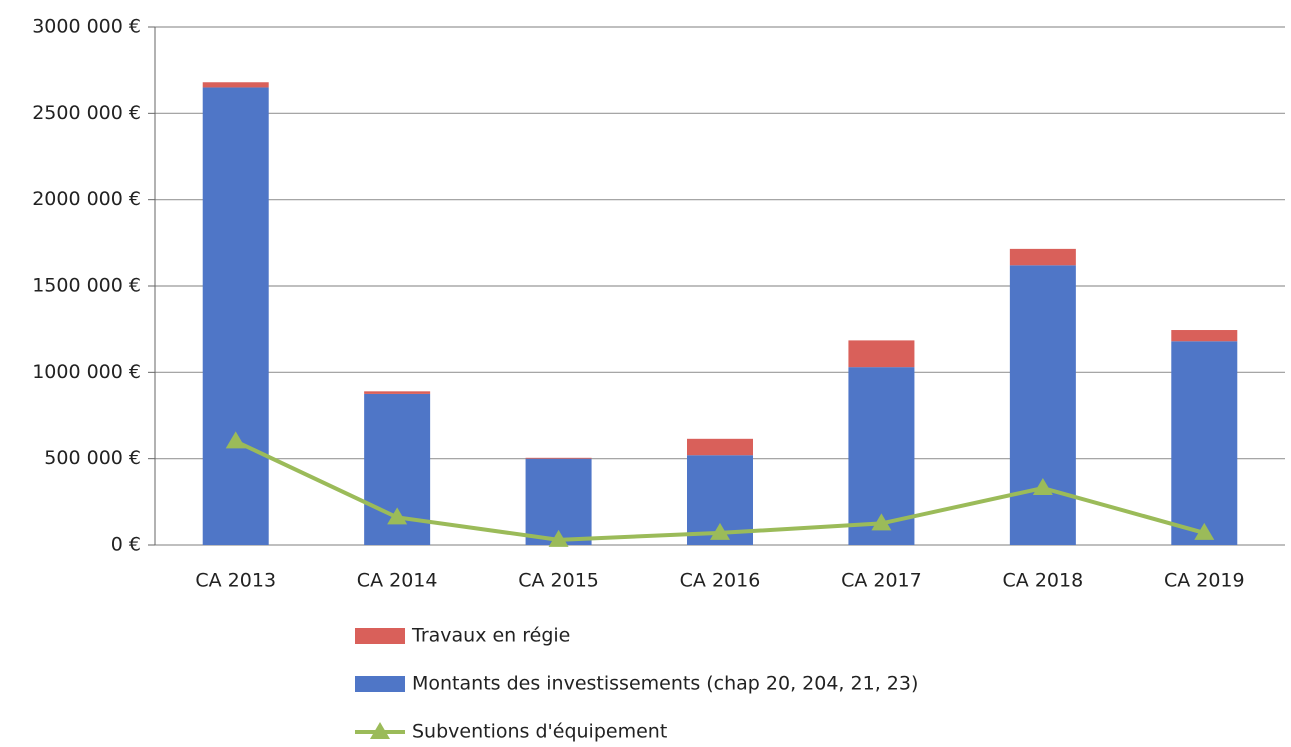  I want to click on x-tick-label: CA 2019, so click(1204, 581).